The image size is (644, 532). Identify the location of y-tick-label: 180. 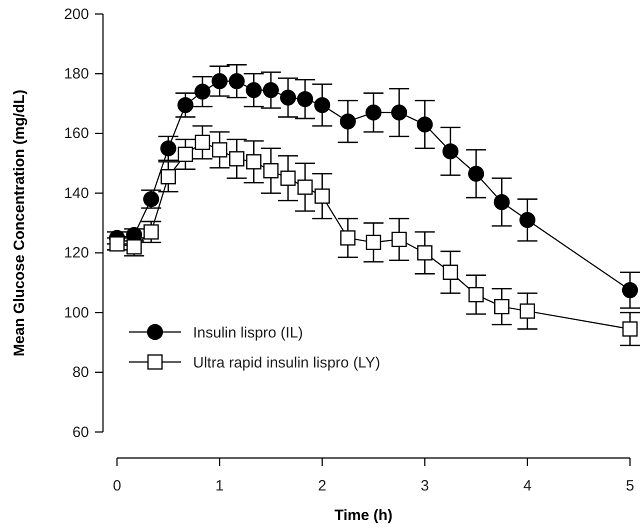
(76, 74).